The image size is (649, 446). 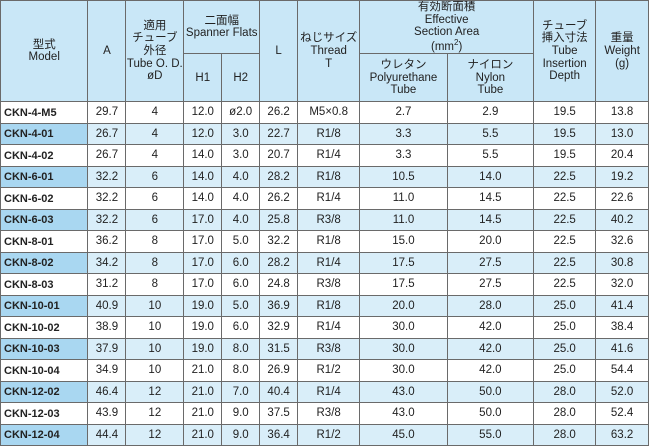 What do you see at coordinates (203, 413) in the screenshot?
I see `cell-h1: 21.0` at bounding box center [203, 413].